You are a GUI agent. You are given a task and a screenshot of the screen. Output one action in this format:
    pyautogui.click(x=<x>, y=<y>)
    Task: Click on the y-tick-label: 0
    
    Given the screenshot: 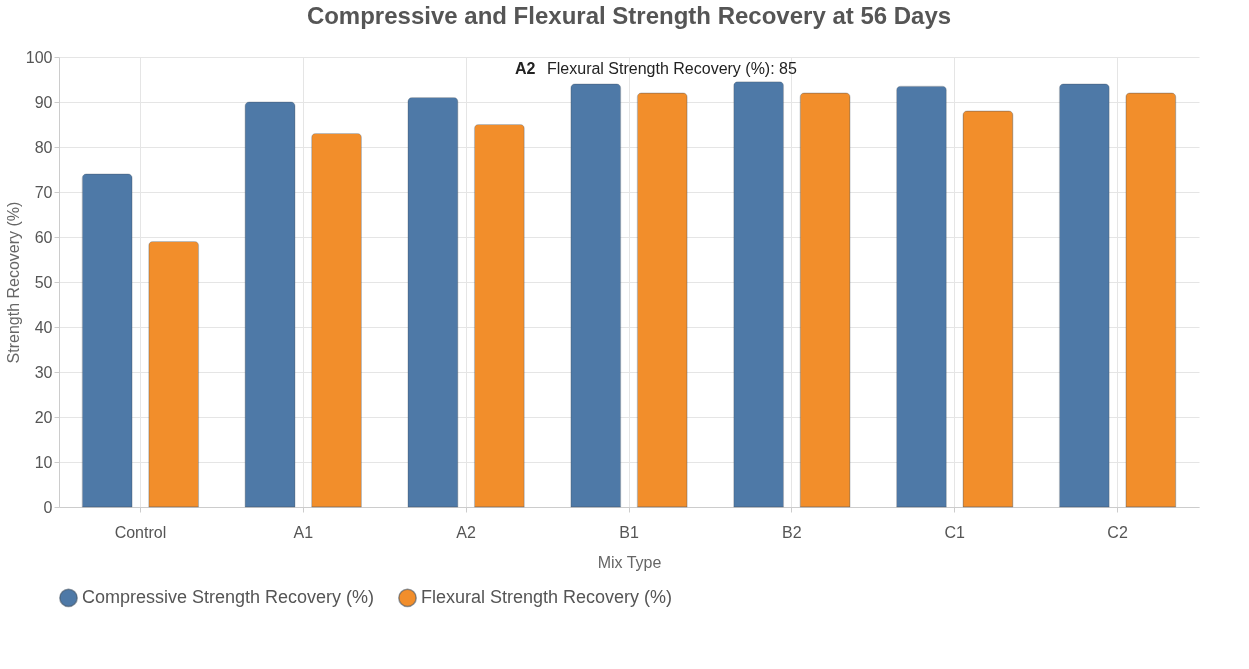 What is the action you would take?
    pyautogui.click(x=48, y=507)
    